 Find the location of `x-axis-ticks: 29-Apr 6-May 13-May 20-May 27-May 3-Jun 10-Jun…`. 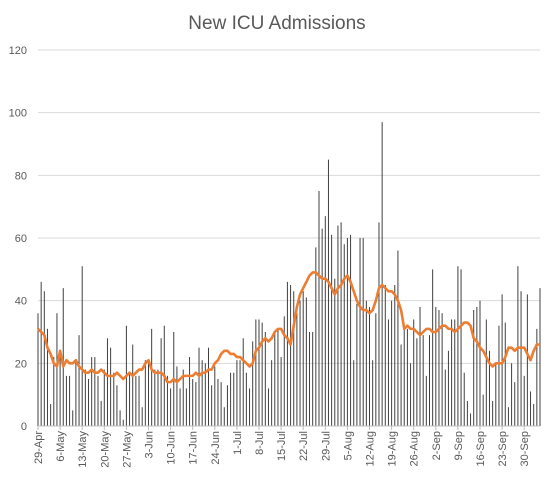

x-axis-ticks: 29-Apr 6-May 13-May 20-May 27-May 3-Jun 10-Jun… is located at coordinates (282, 447).